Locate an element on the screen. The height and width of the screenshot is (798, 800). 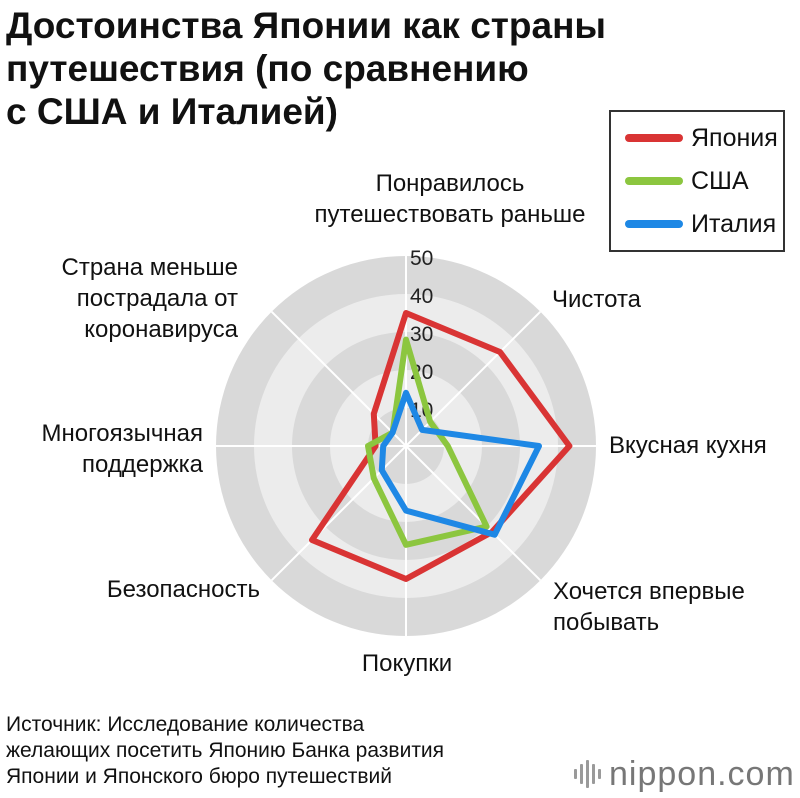
tick-label-30: 30 is located at coordinates (421, 334).